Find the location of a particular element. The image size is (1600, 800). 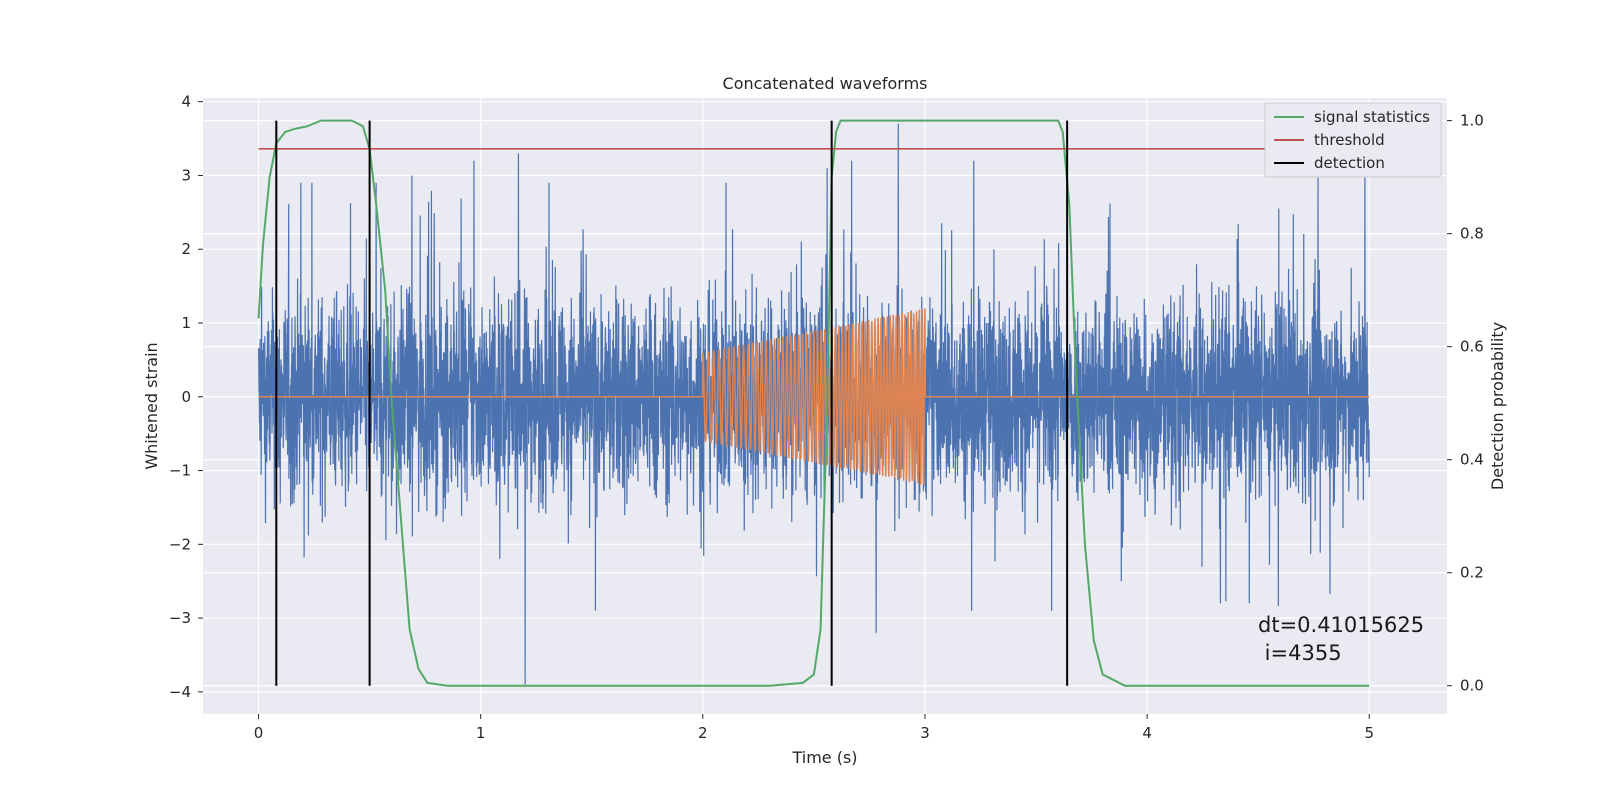

y-axis-label: Whitened strain is located at coordinates (151, 405).